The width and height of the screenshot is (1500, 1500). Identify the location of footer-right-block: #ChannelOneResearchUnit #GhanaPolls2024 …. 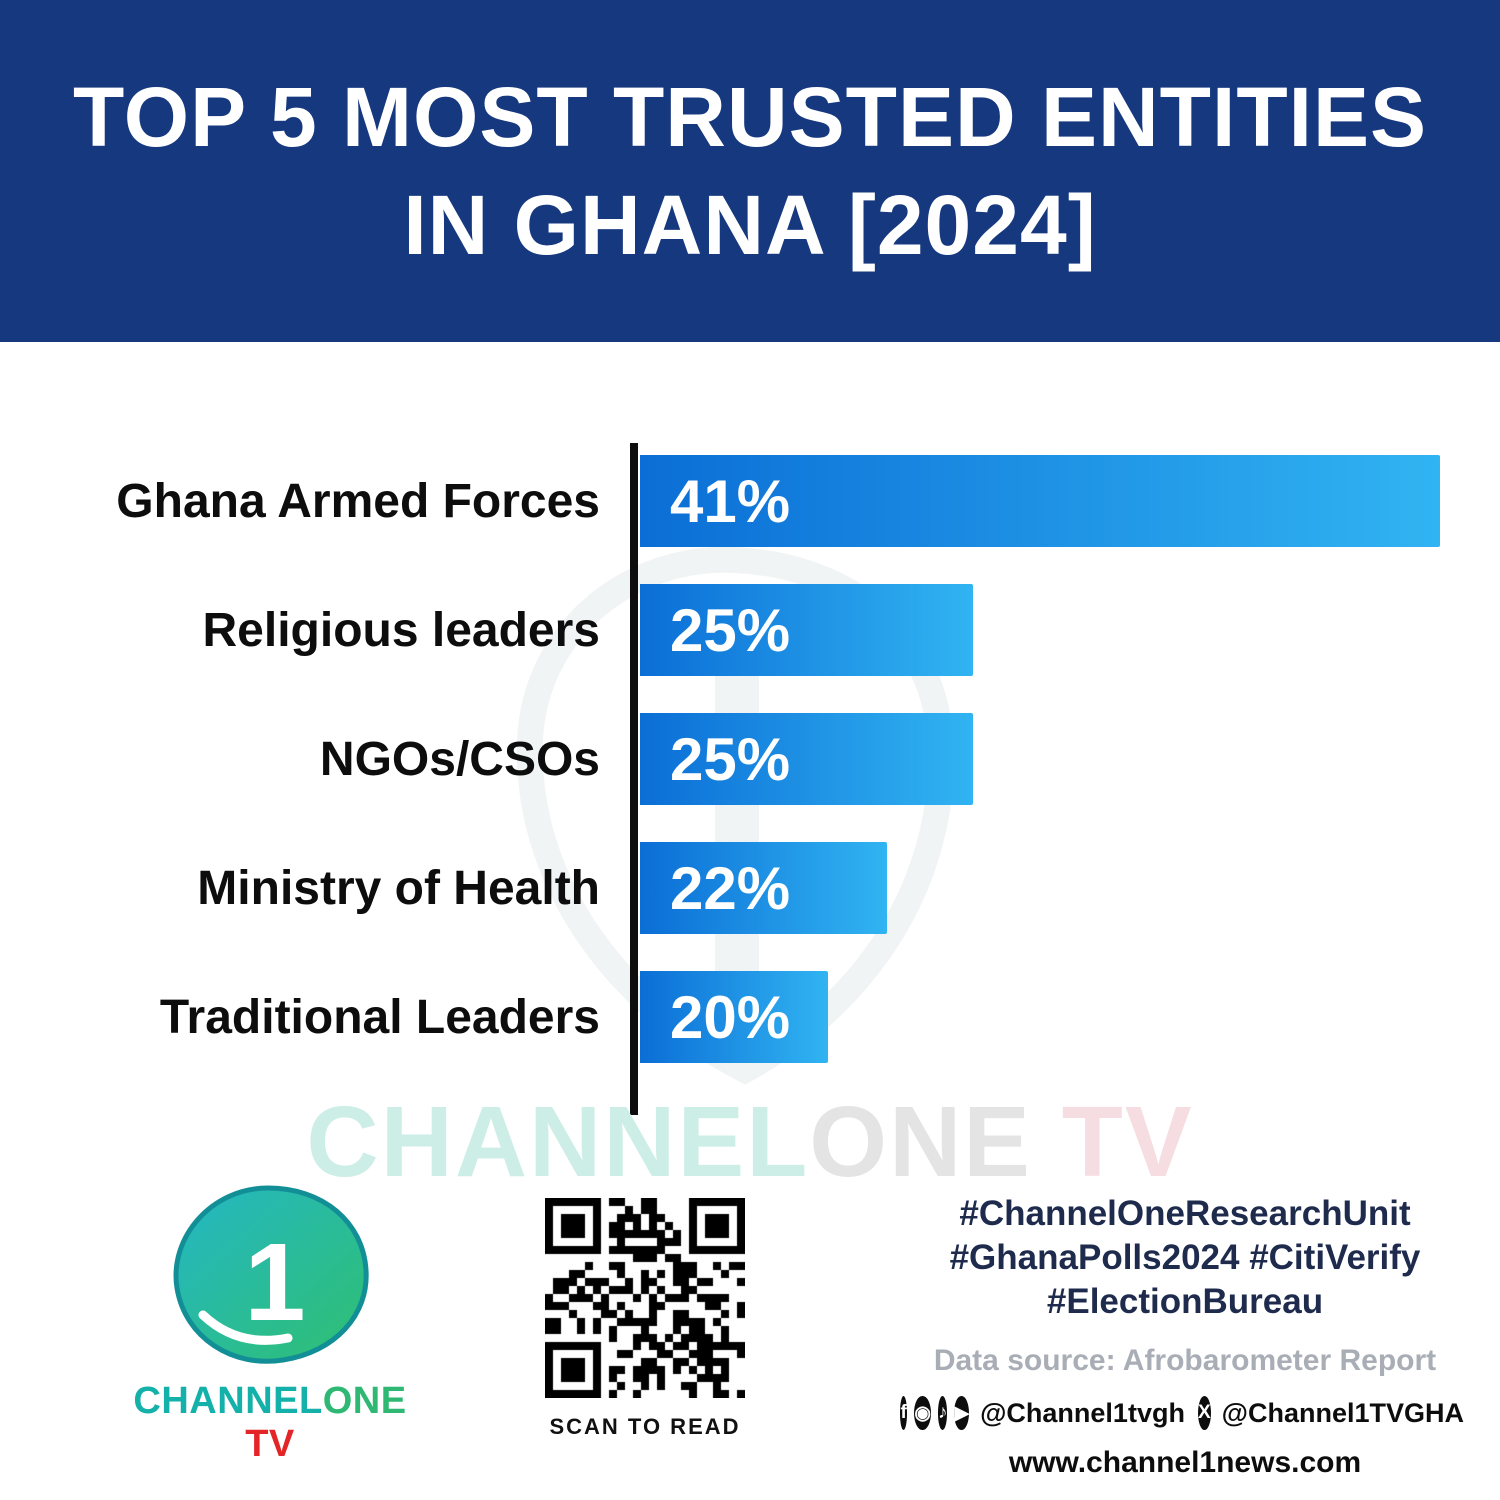
(1185, 1336).